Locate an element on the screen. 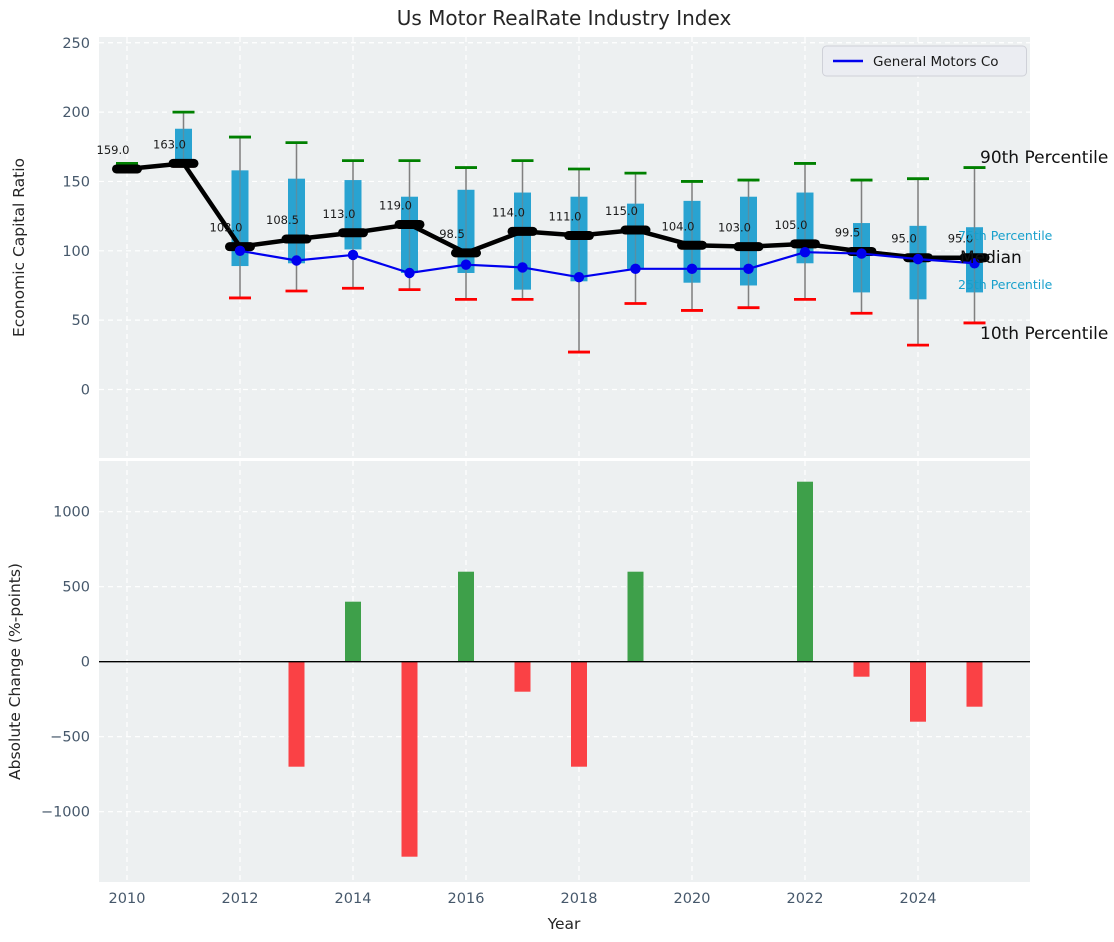 The width and height of the screenshot is (1114, 942). xtick-label-2020: 2020 is located at coordinates (692, 899).